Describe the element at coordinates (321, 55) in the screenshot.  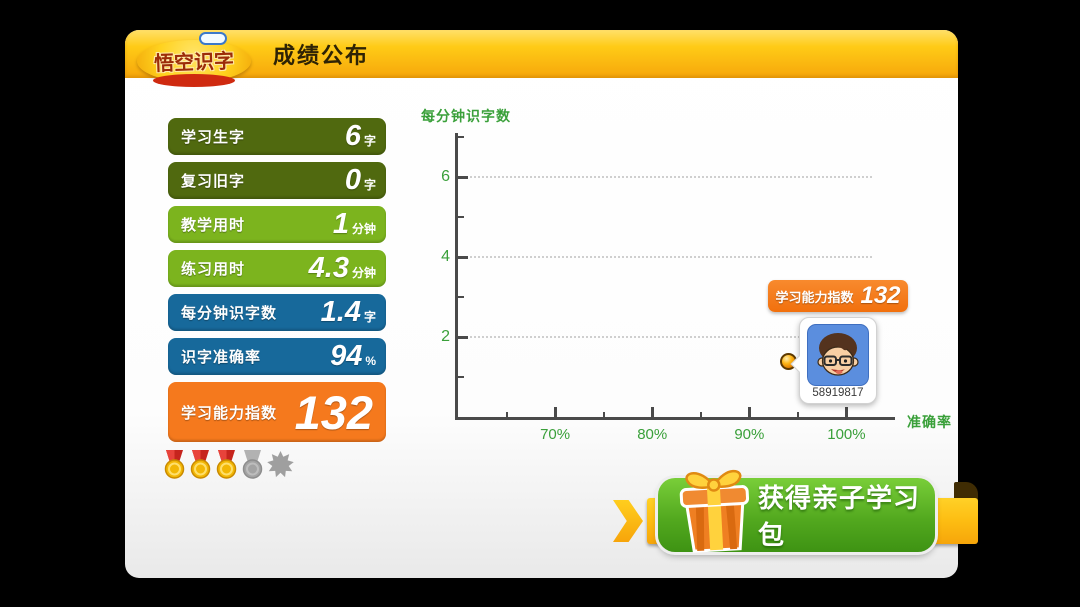
I see `page-title: 成绩公布` at that location.